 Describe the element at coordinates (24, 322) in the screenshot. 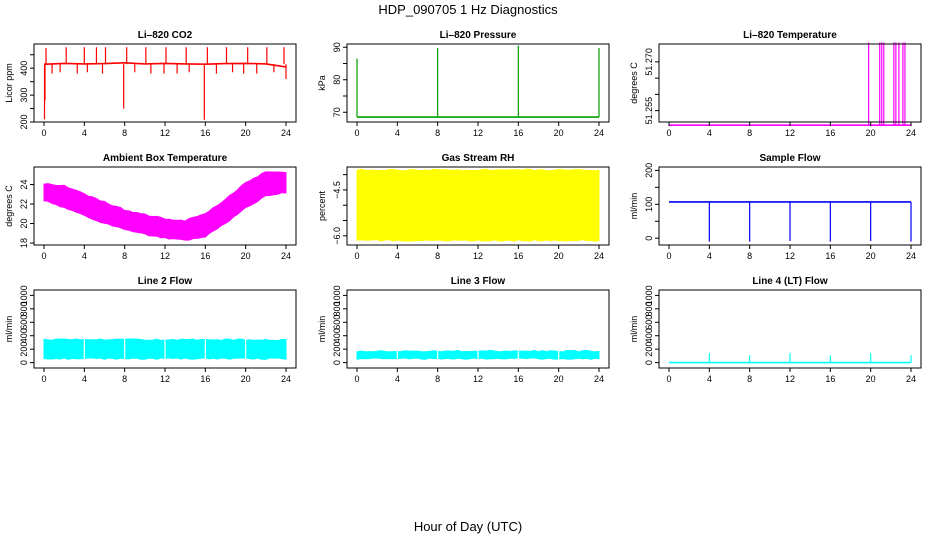

I see `y-tick-label: 600` at that location.